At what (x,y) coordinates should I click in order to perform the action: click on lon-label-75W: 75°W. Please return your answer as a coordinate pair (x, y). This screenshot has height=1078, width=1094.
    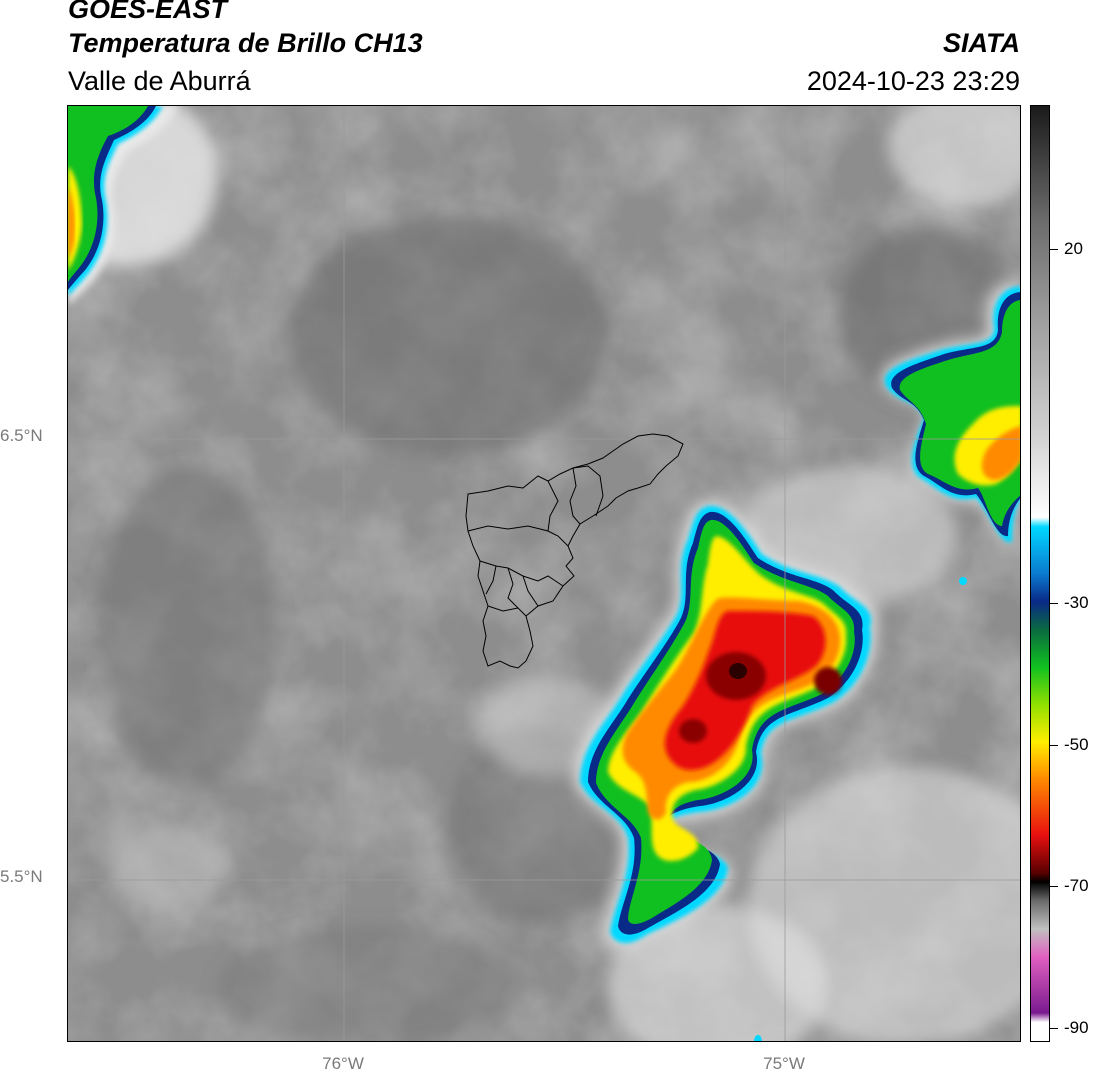
    Looking at the image, I should click on (784, 1063).